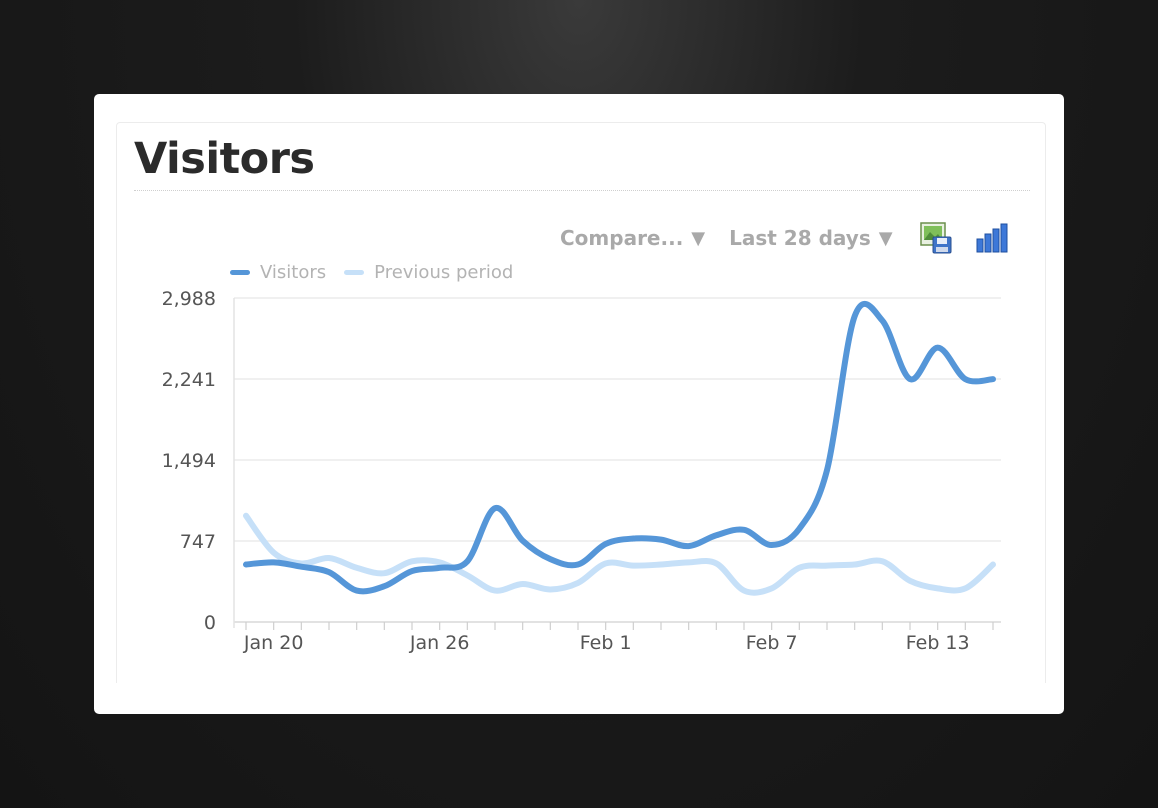 The width and height of the screenshot is (1158, 808). I want to click on chart-legend: Visitors Previous period, so click(380, 272).